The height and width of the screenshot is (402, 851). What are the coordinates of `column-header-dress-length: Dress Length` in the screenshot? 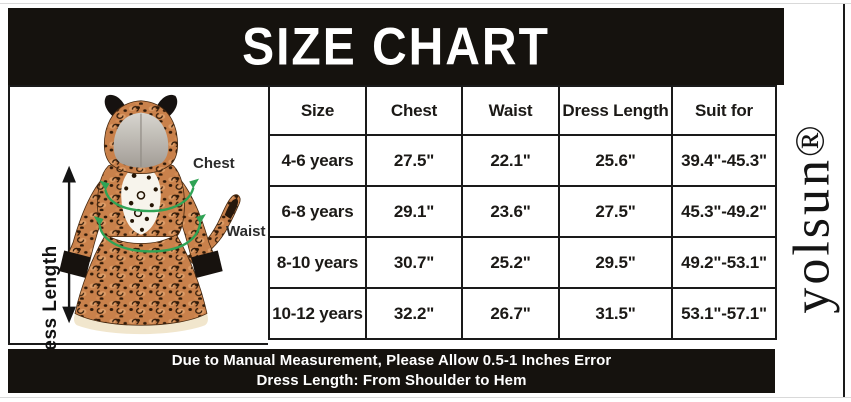 It's located at (615, 110).